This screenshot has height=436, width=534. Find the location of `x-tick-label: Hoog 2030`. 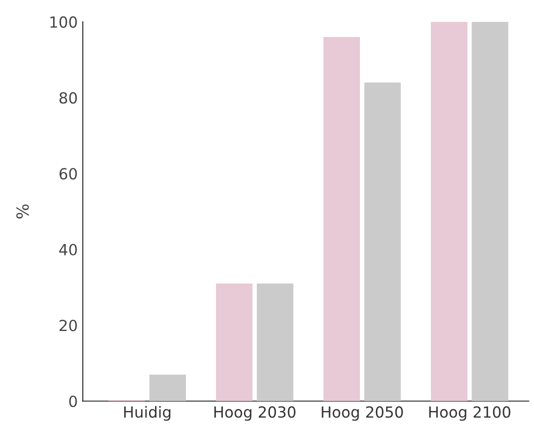

x-tick-label: Hoog 2030 is located at coordinates (255, 413).